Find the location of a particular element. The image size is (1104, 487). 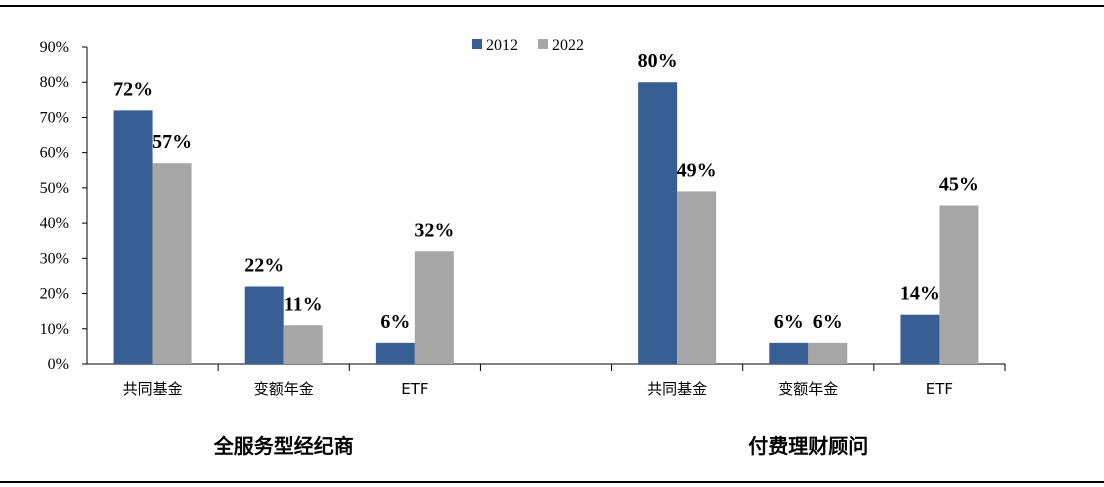

legend-swatch-2012 is located at coordinates (477, 44).